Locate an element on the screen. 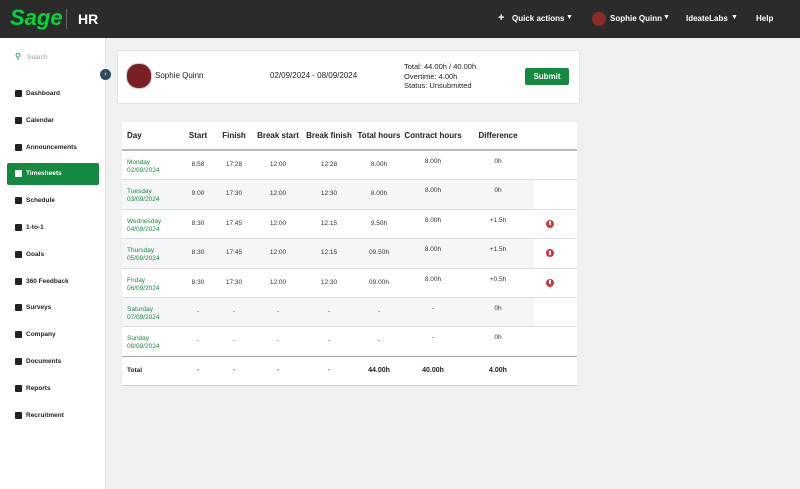 This screenshot has width=800, height=489. nav-item: Reports is located at coordinates (38, 388).